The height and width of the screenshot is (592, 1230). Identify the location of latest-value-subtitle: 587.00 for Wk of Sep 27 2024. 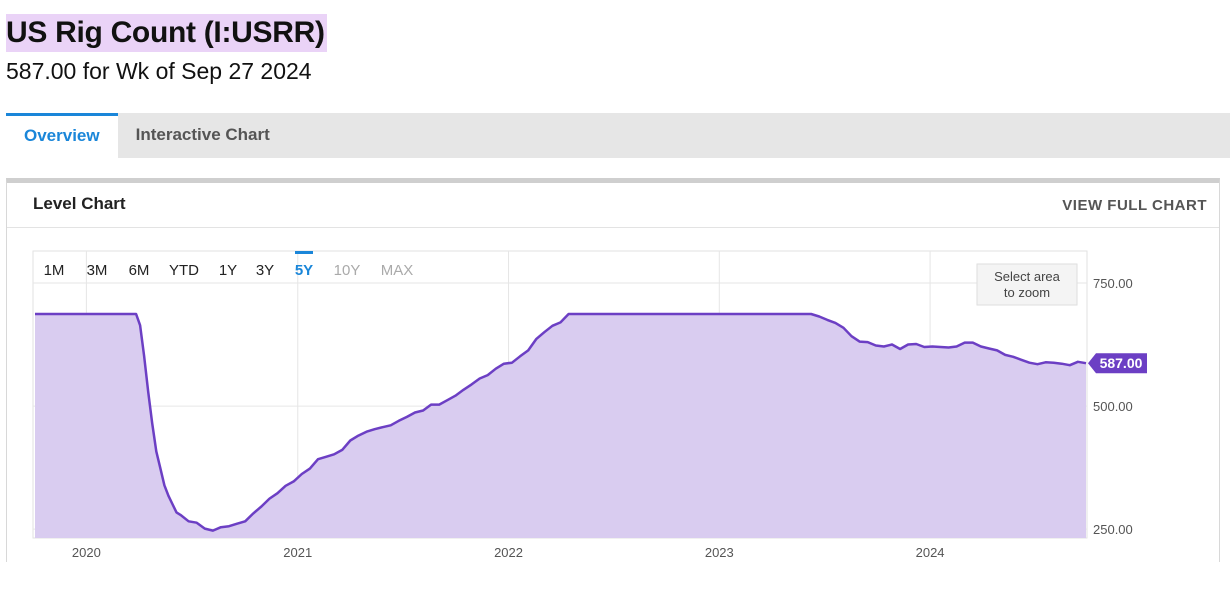
(159, 71).